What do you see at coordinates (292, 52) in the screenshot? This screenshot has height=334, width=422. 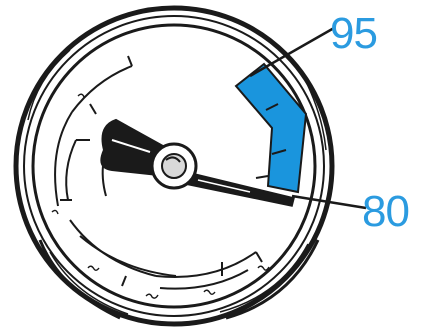 I see `upper-callout-leader` at bounding box center [292, 52].